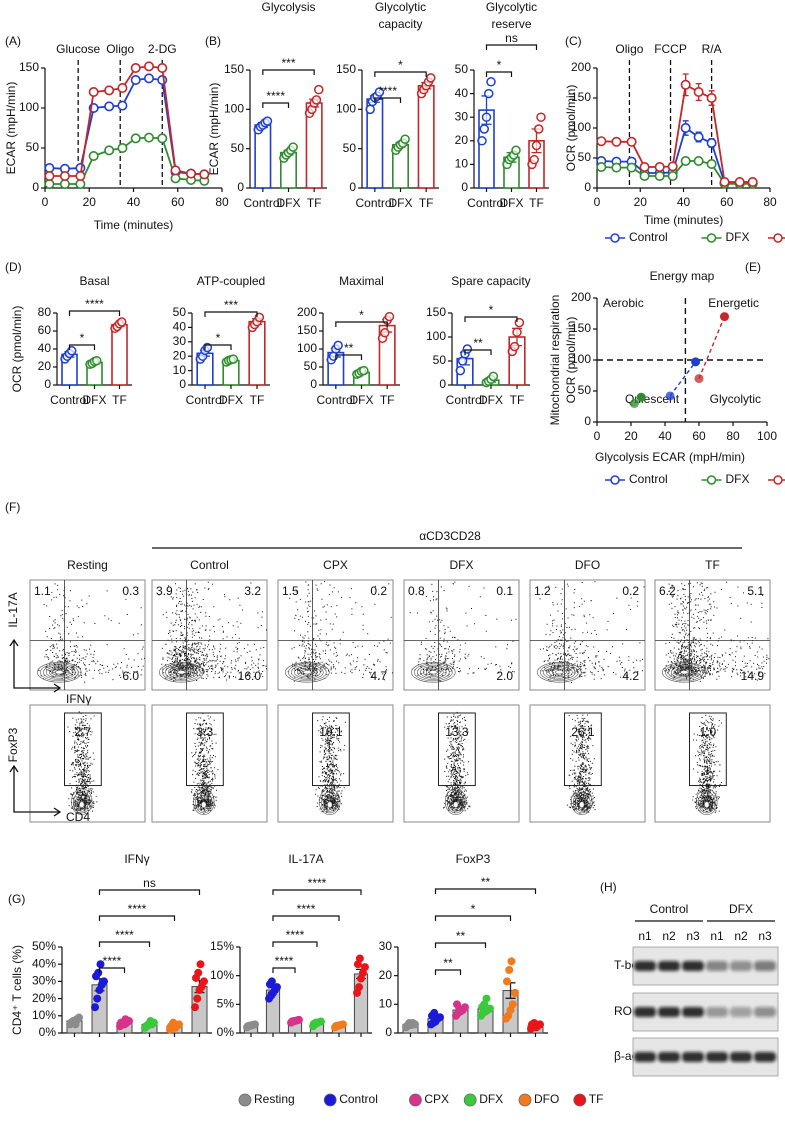  What do you see at coordinates (90, 202) in the screenshot?
I see `x-tick-label: 20` at bounding box center [90, 202].